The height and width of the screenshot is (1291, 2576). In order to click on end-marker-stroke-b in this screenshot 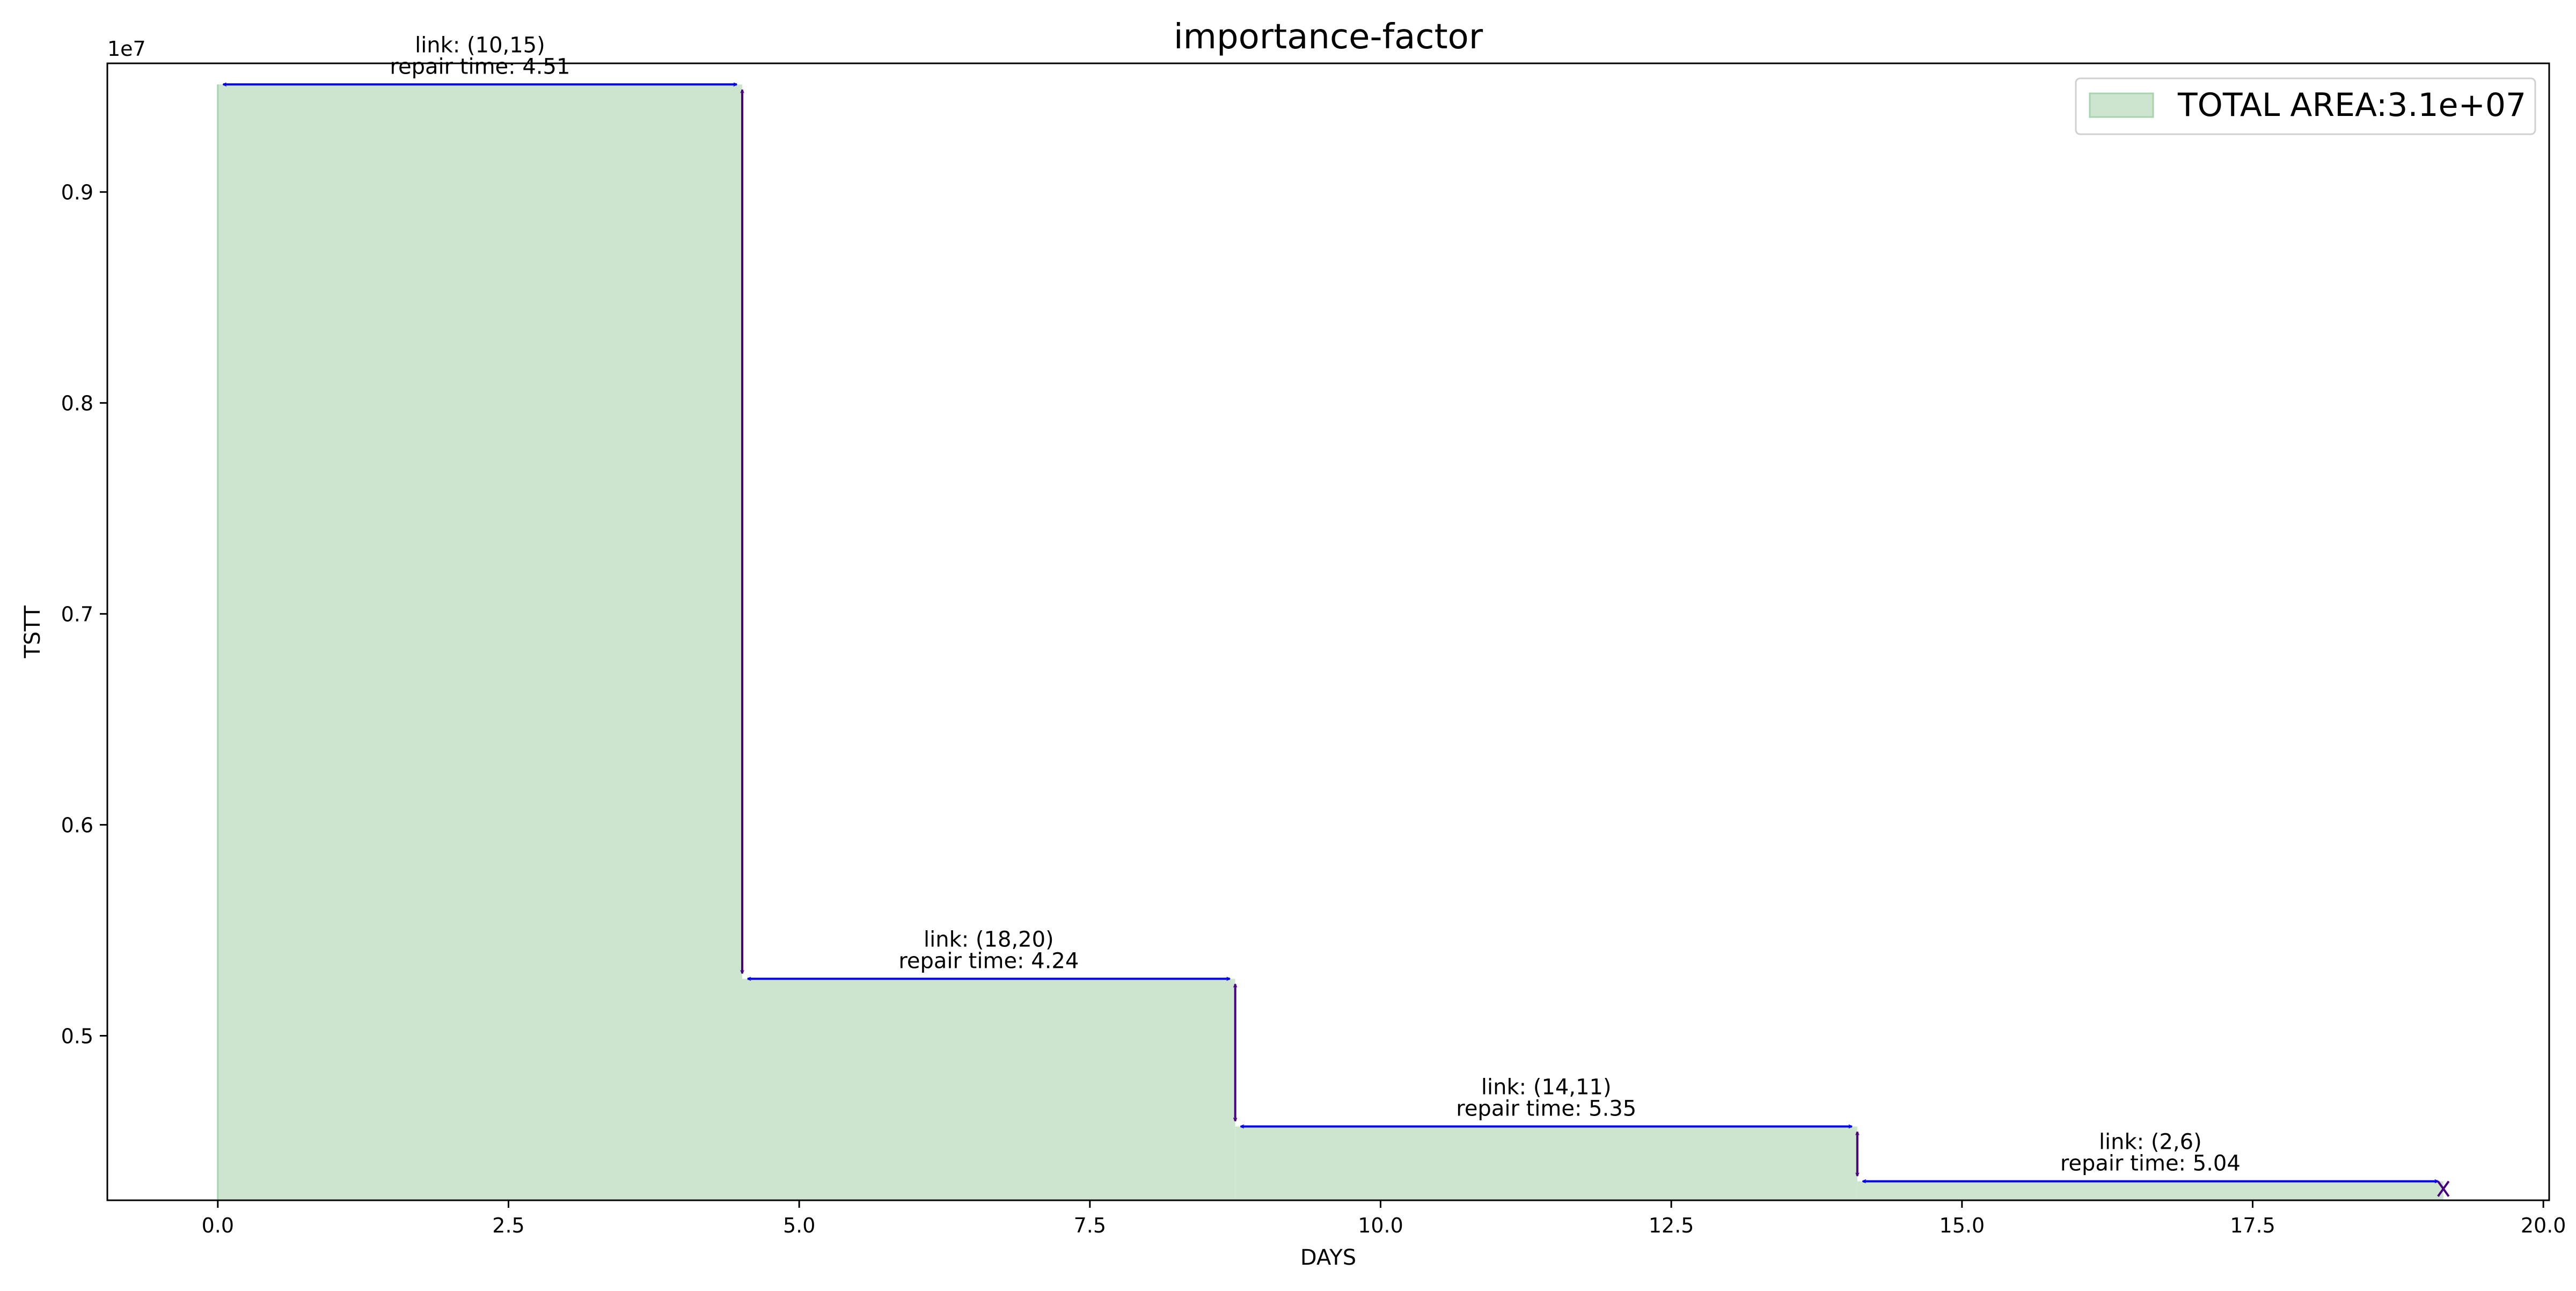, I will do `click(2443, 1188)`.